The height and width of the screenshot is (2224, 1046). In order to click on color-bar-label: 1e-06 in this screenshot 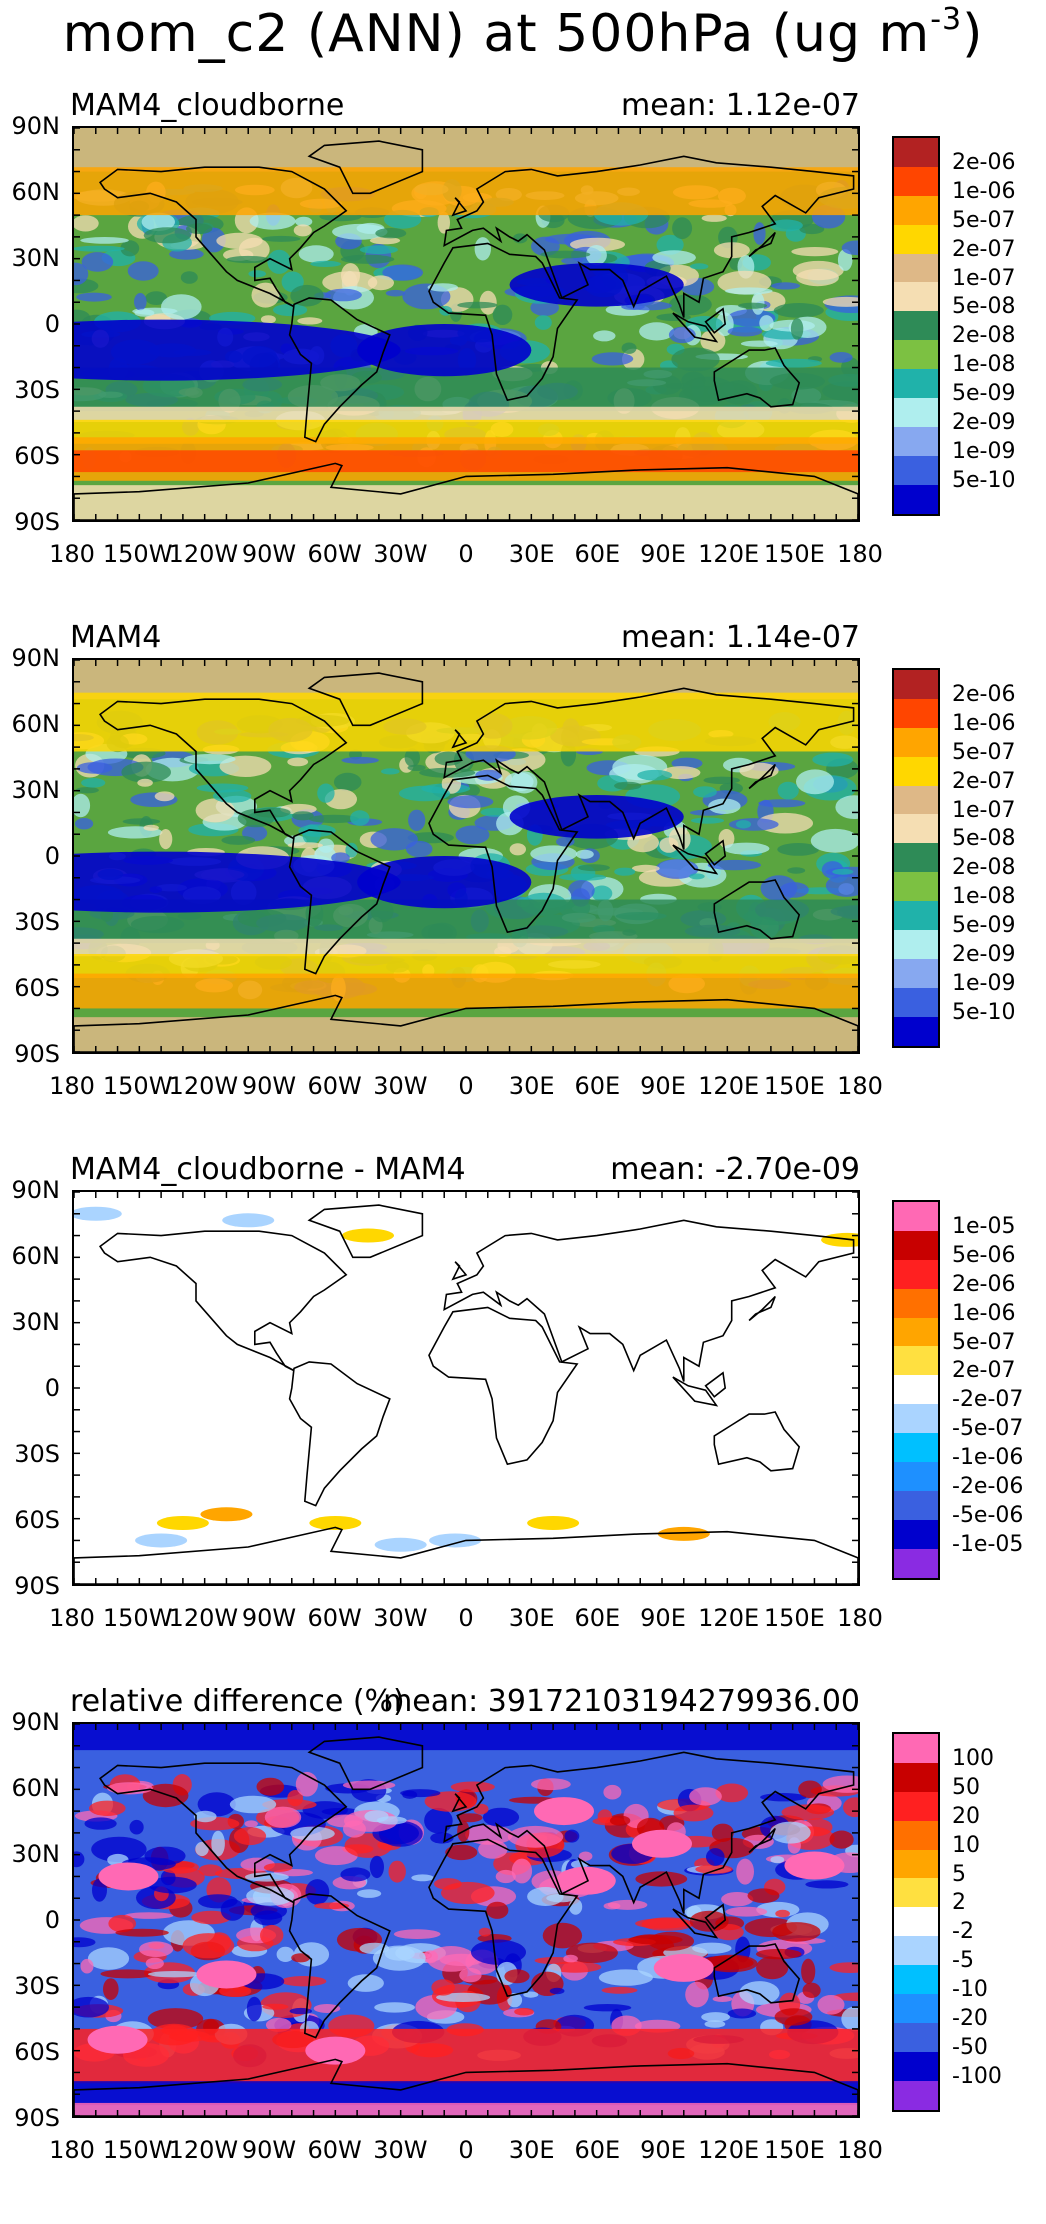, I will do `click(984, 723)`.